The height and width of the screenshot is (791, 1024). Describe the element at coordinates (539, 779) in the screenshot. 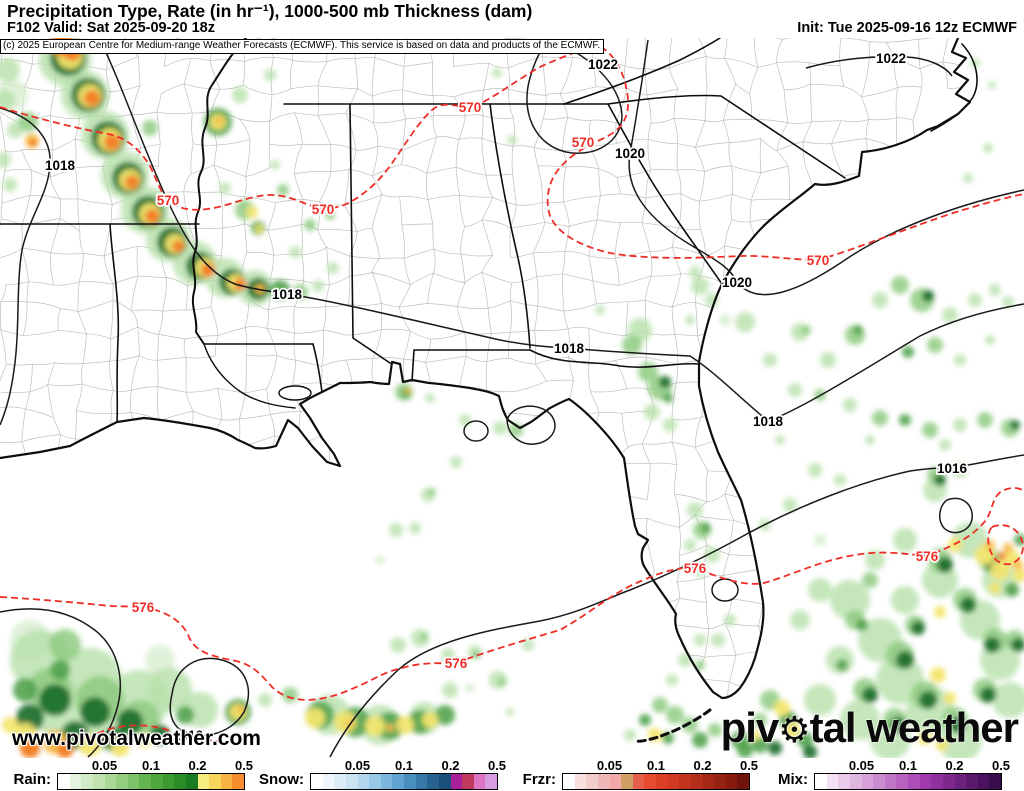

I see `legend-label-frzr: Frzr:` at that location.